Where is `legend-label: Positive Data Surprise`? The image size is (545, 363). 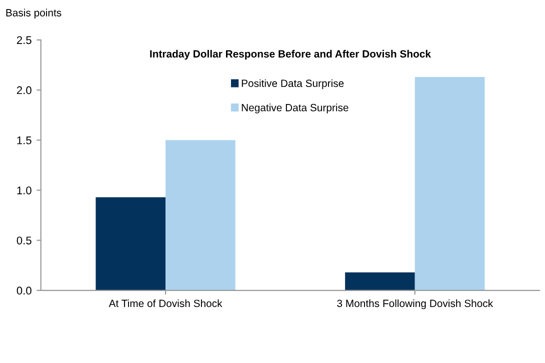 legend-label: Positive Data Surprise is located at coordinates (293, 84).